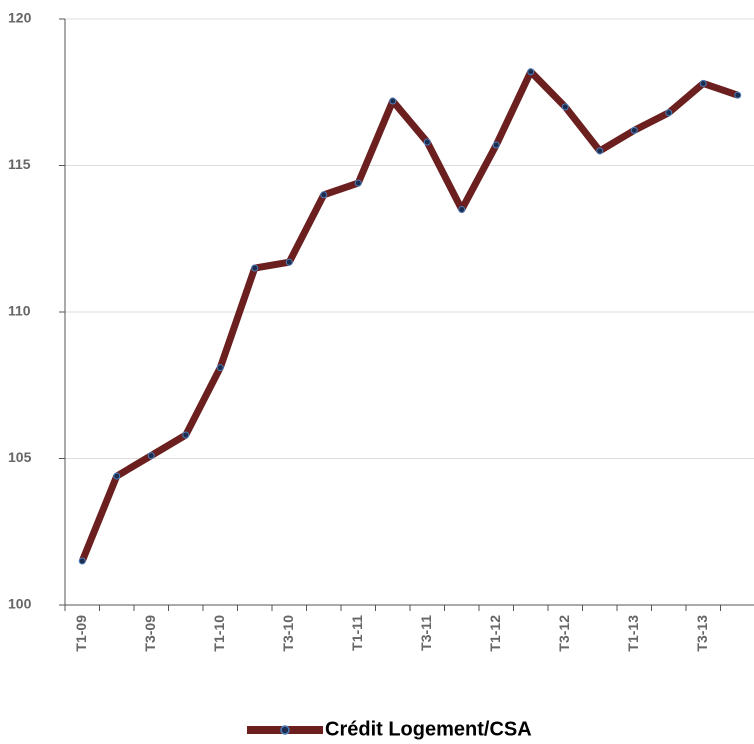  I want to click on y-tick-label: 115, so click(19, 164).